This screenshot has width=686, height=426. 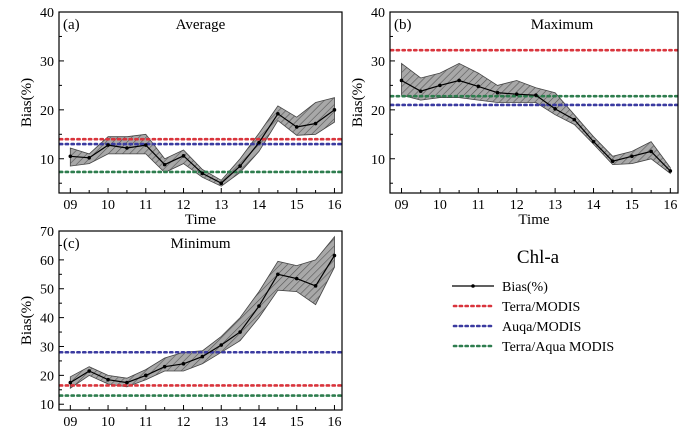 I want to click on legend-title: Chl-a, so click(x=538, y=257).